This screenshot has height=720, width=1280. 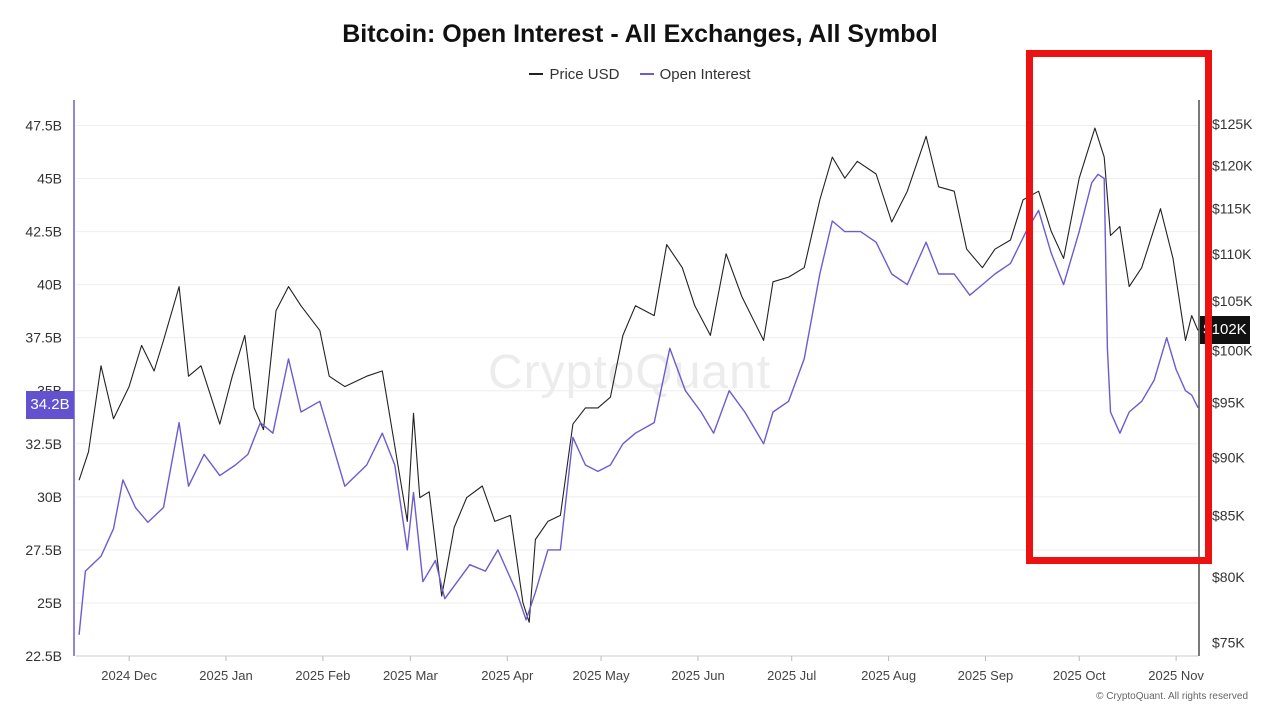 What do you see at coordinates (1228, 403) in the screenshot?
I see `y-right-tick-label: $95K` at bounding box center [1228, 403].